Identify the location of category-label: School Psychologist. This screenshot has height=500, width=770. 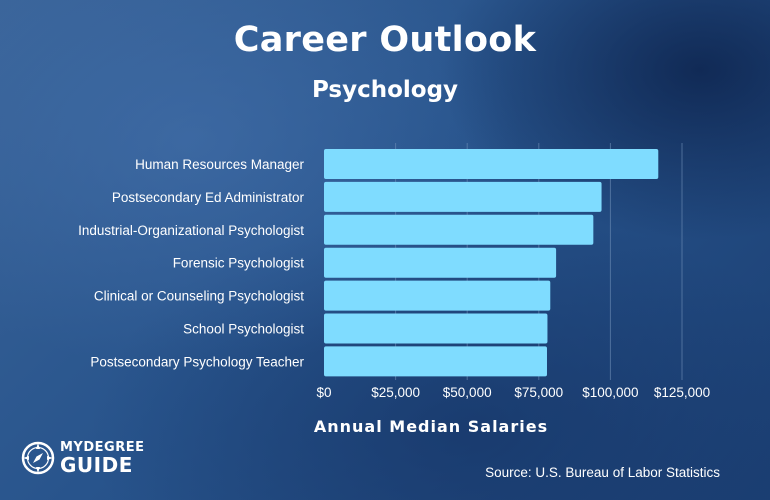
(243, 329).